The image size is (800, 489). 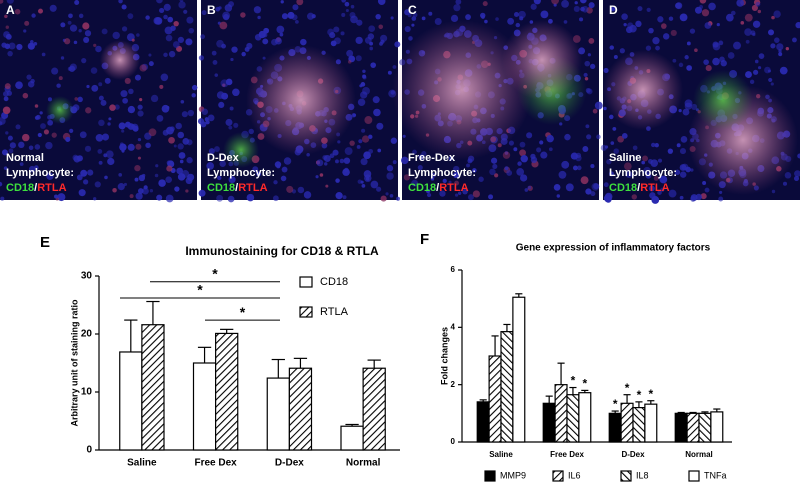 I want to click on x-tick-label: Normal, so click(x=363, y=463).